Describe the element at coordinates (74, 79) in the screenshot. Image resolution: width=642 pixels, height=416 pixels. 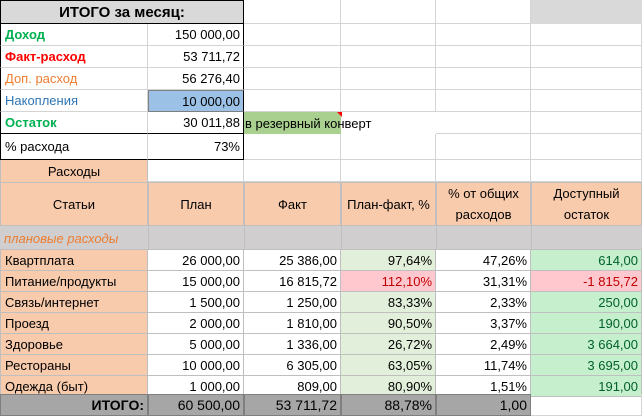
I see `summary-label-extra-expense: Доп. расход` at that location.